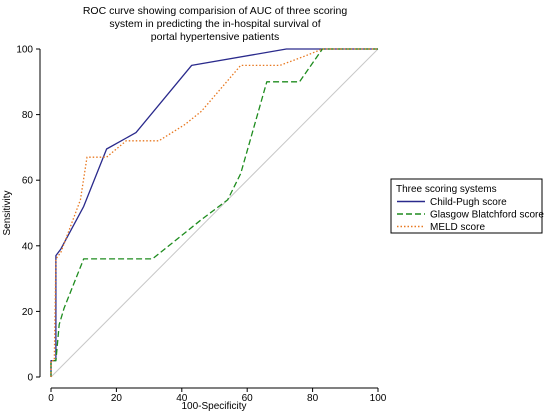 The height and width of the screenshot is (414, 550). I want to click on legend-title: Three scoring systems, so click(446, 189).